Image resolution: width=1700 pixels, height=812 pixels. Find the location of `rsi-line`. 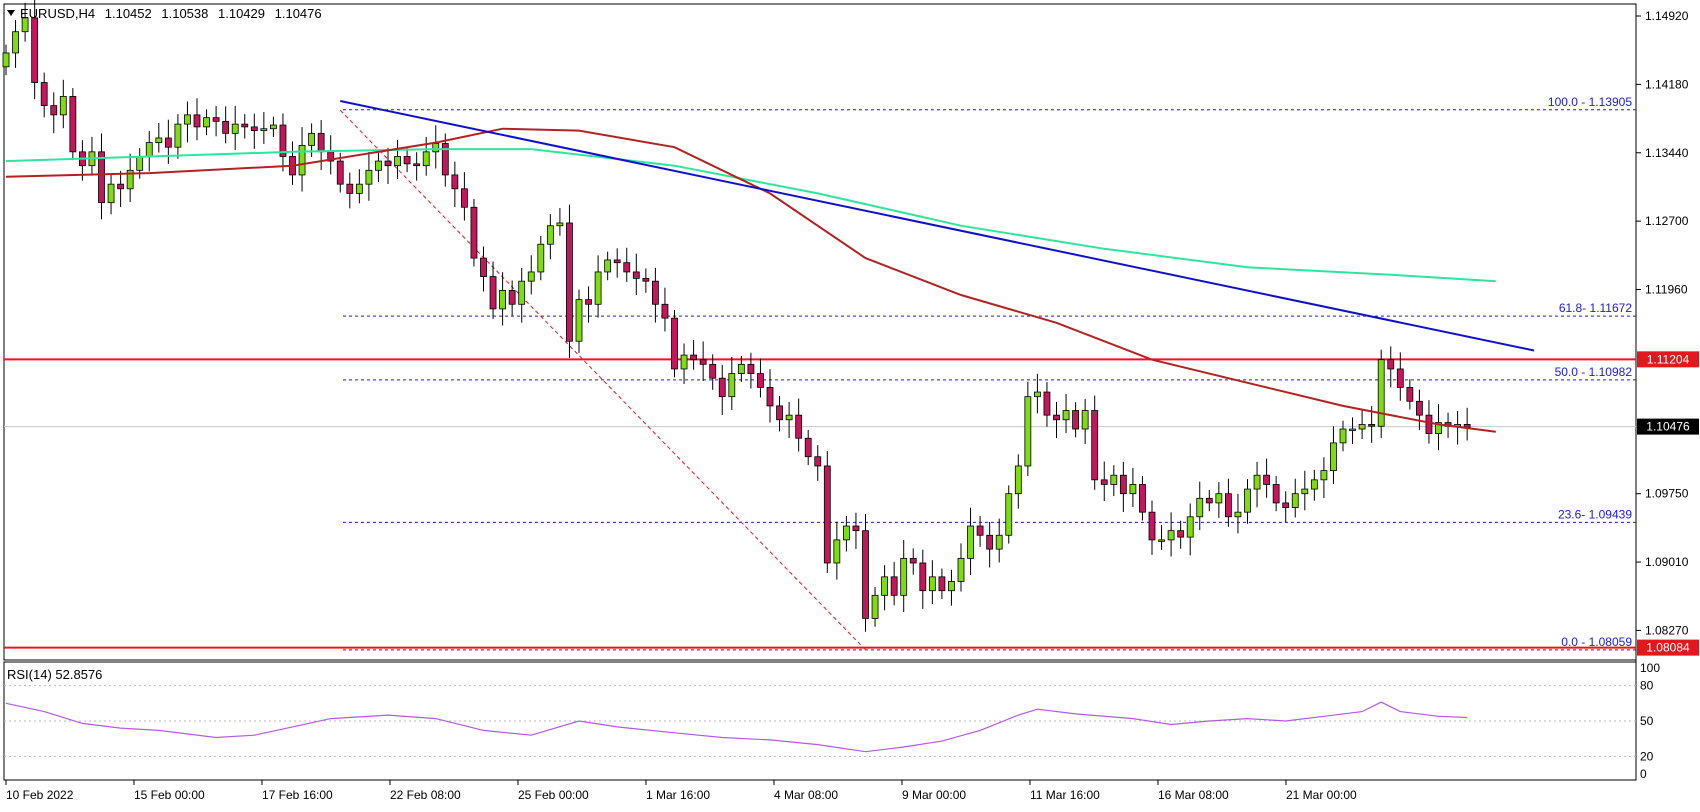

rsi-line is located at coordinates (736, 727).